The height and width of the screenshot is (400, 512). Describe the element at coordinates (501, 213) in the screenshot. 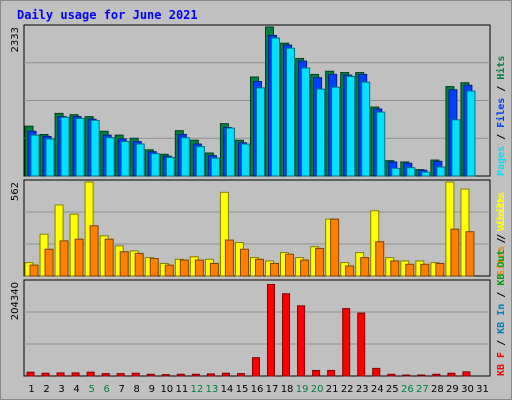

I see `legend-part: Visits` at that location.